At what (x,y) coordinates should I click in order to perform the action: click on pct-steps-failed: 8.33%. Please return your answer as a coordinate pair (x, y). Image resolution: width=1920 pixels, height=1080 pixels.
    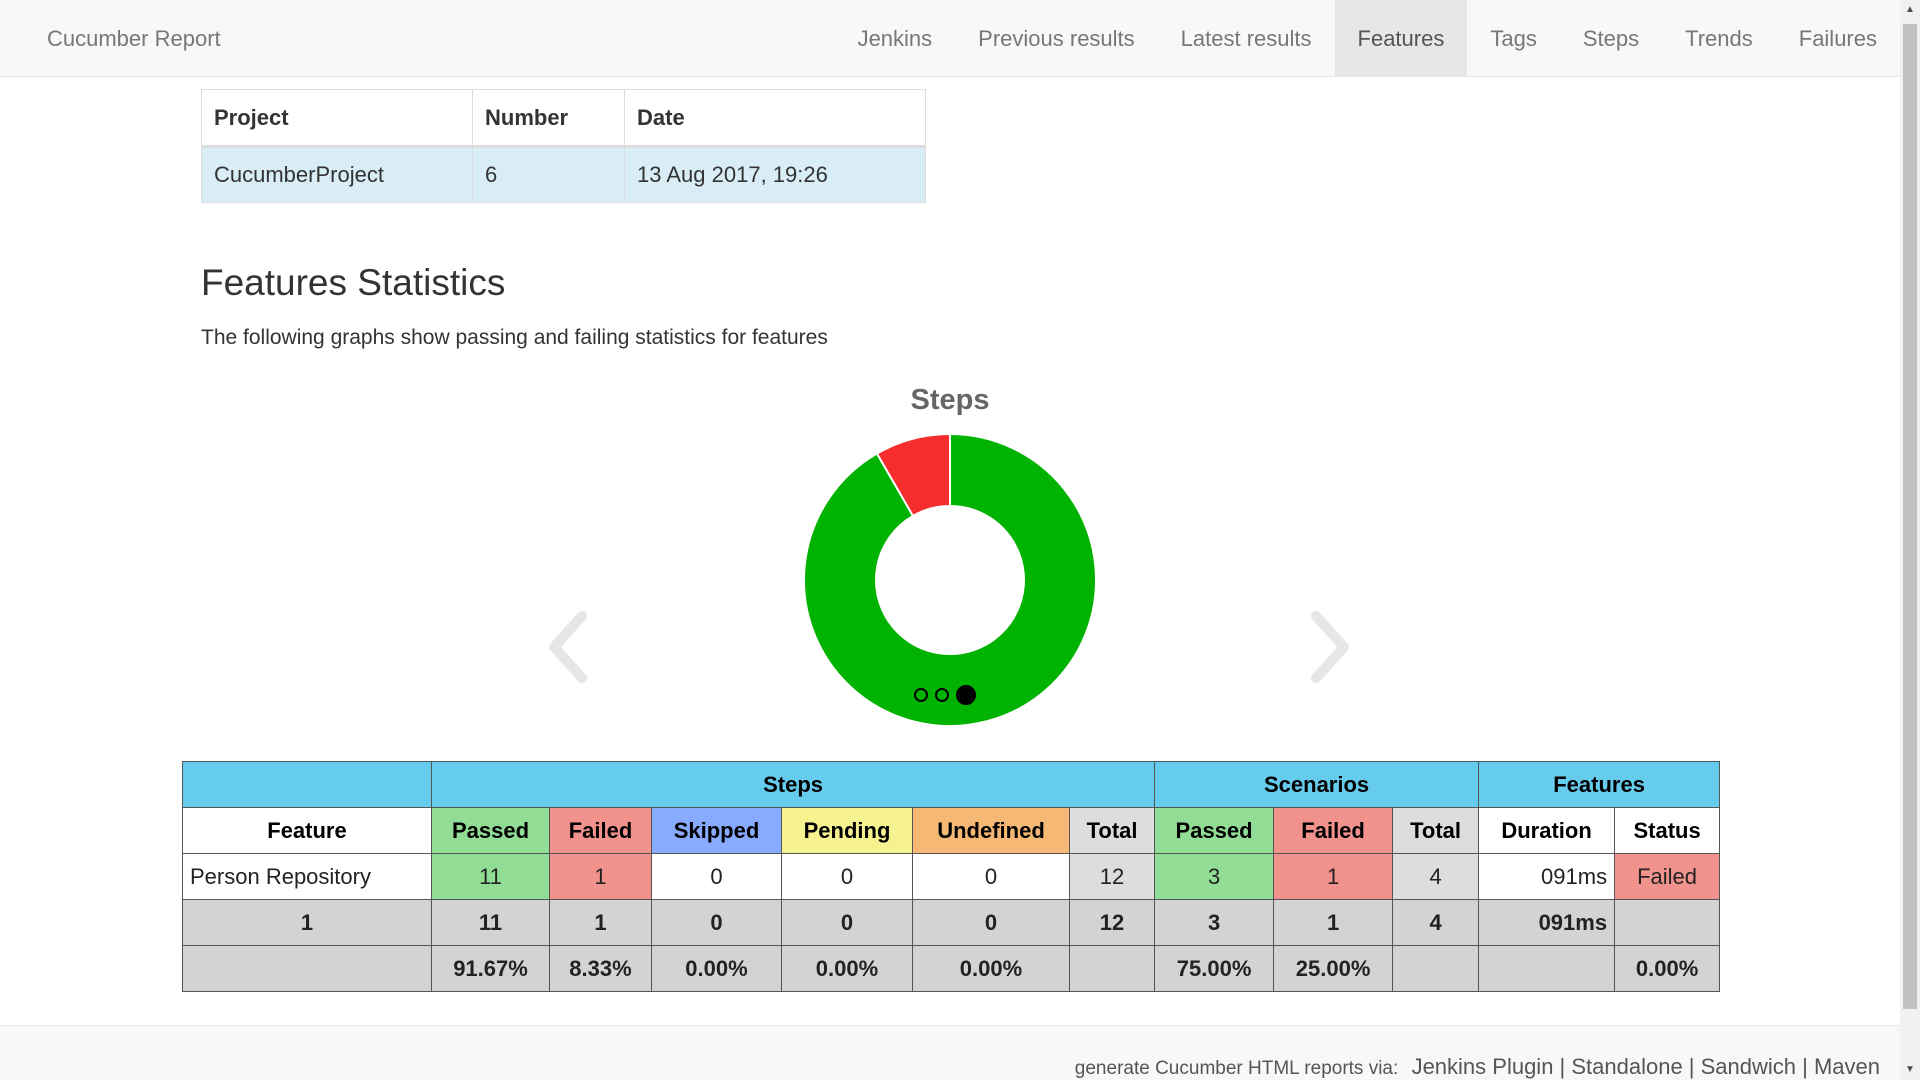
    Looking at the image, I should click on (600, 968).